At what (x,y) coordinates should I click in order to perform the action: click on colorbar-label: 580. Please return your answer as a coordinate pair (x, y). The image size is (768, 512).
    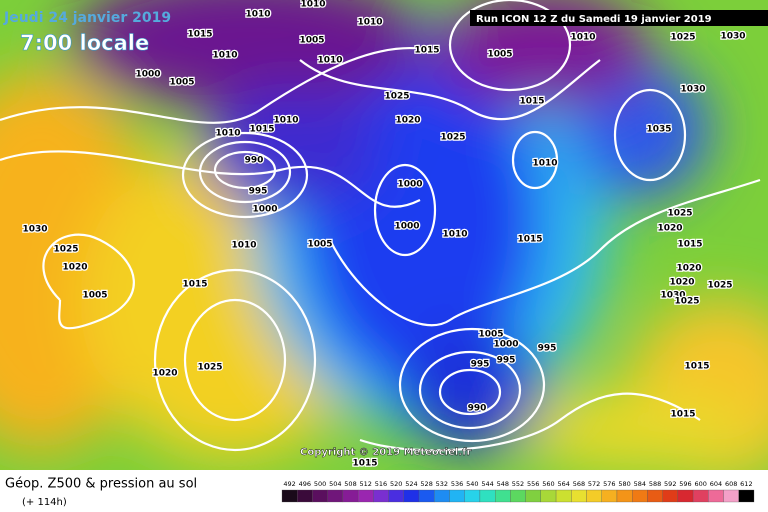
    Looking at the image, I should click on (624, 484).